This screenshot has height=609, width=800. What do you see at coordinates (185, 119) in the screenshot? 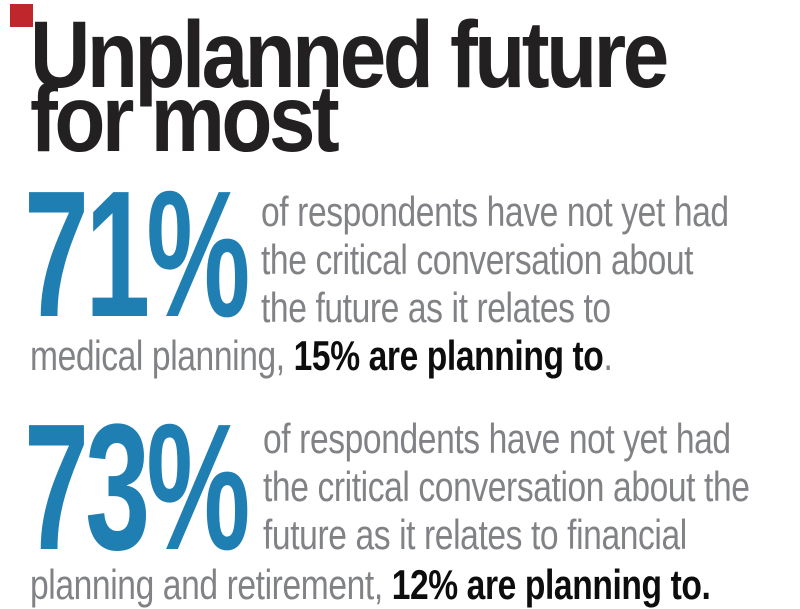
I see `page-title-line2: for most` at bounding box center [185, 119].